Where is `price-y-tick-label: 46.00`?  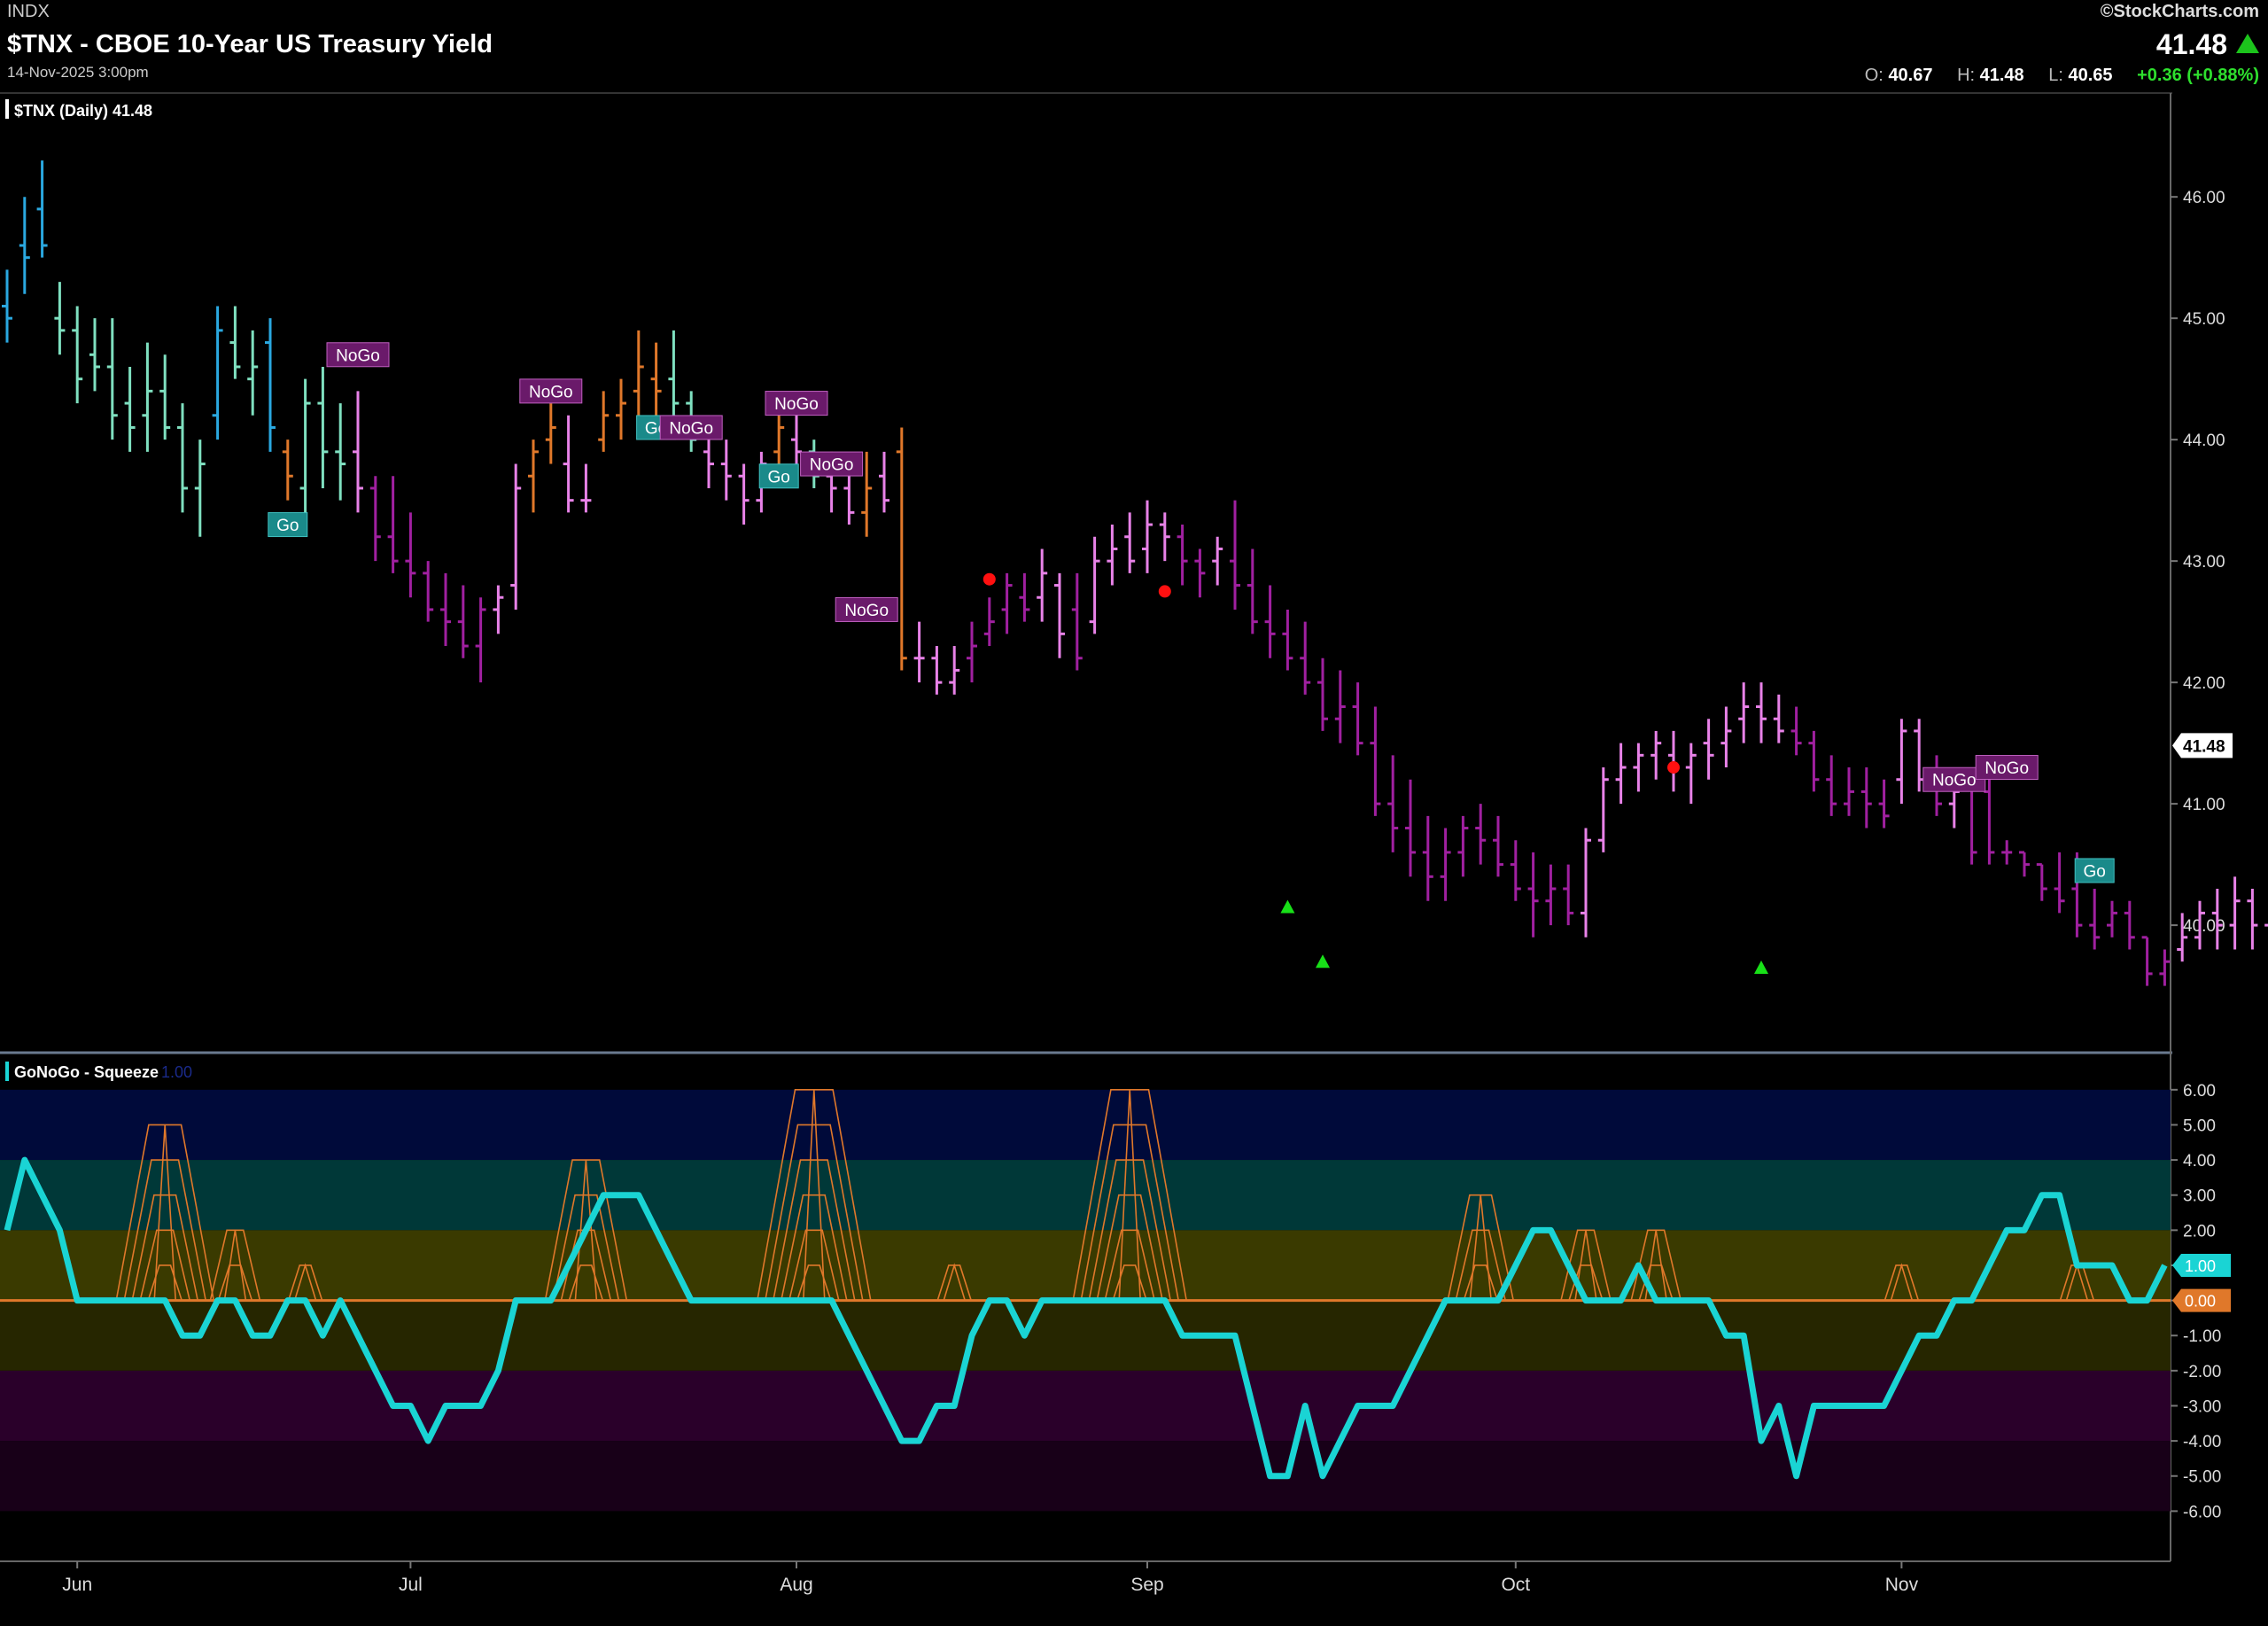
price-y-tick-label: 46.00 is located at coordinates (2204, 198).